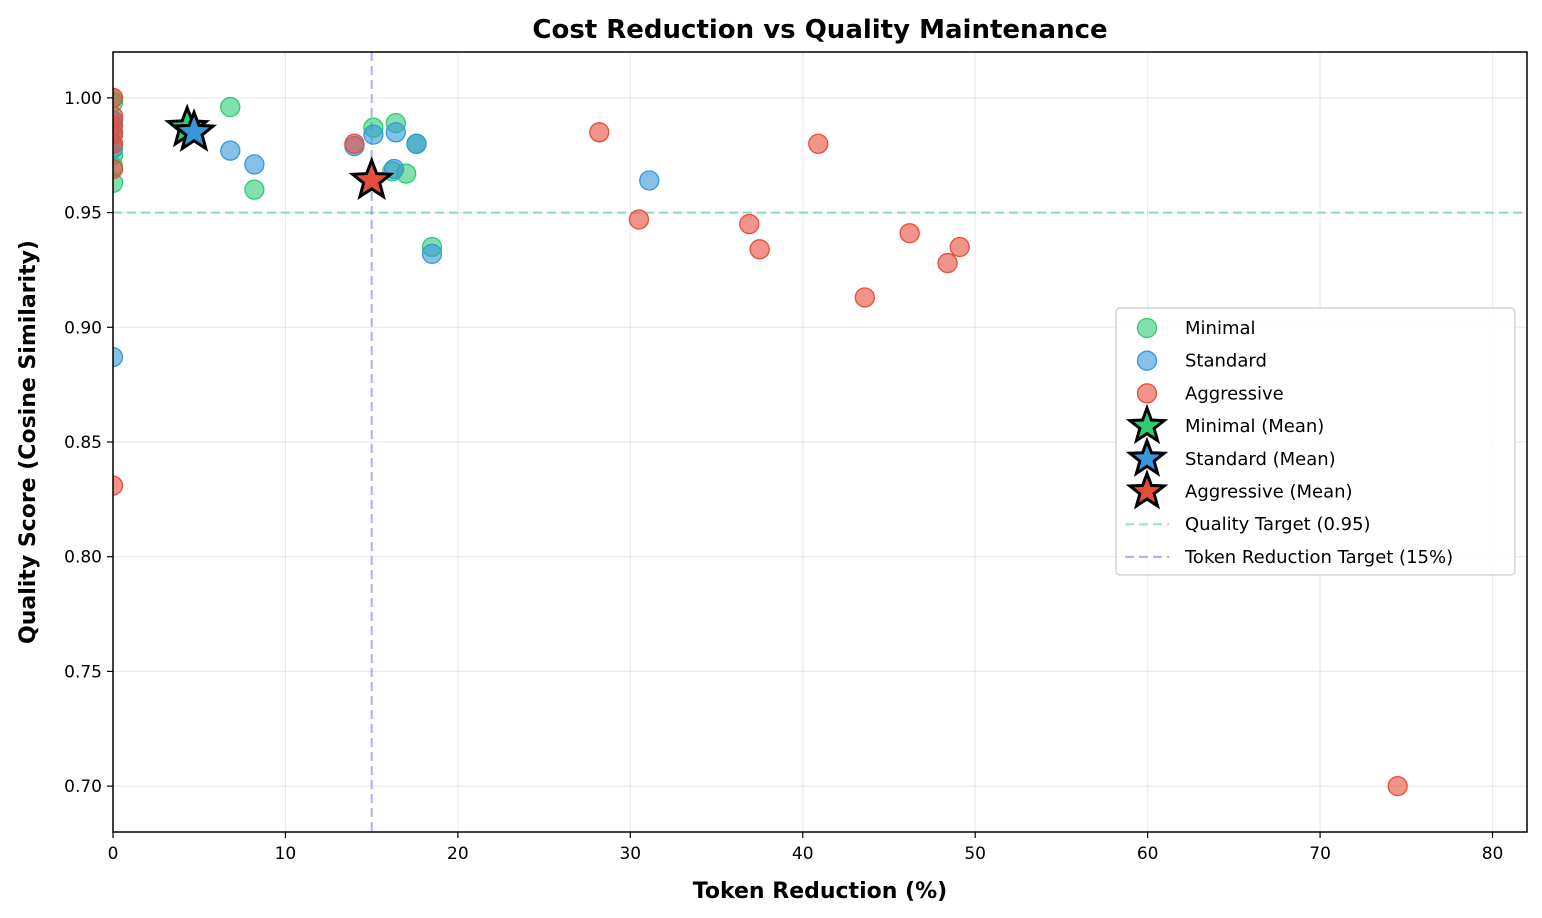 The width and height of the screenshot is (1542, 918). I want to click on x-tick-label: 60, so click(1148, 854).